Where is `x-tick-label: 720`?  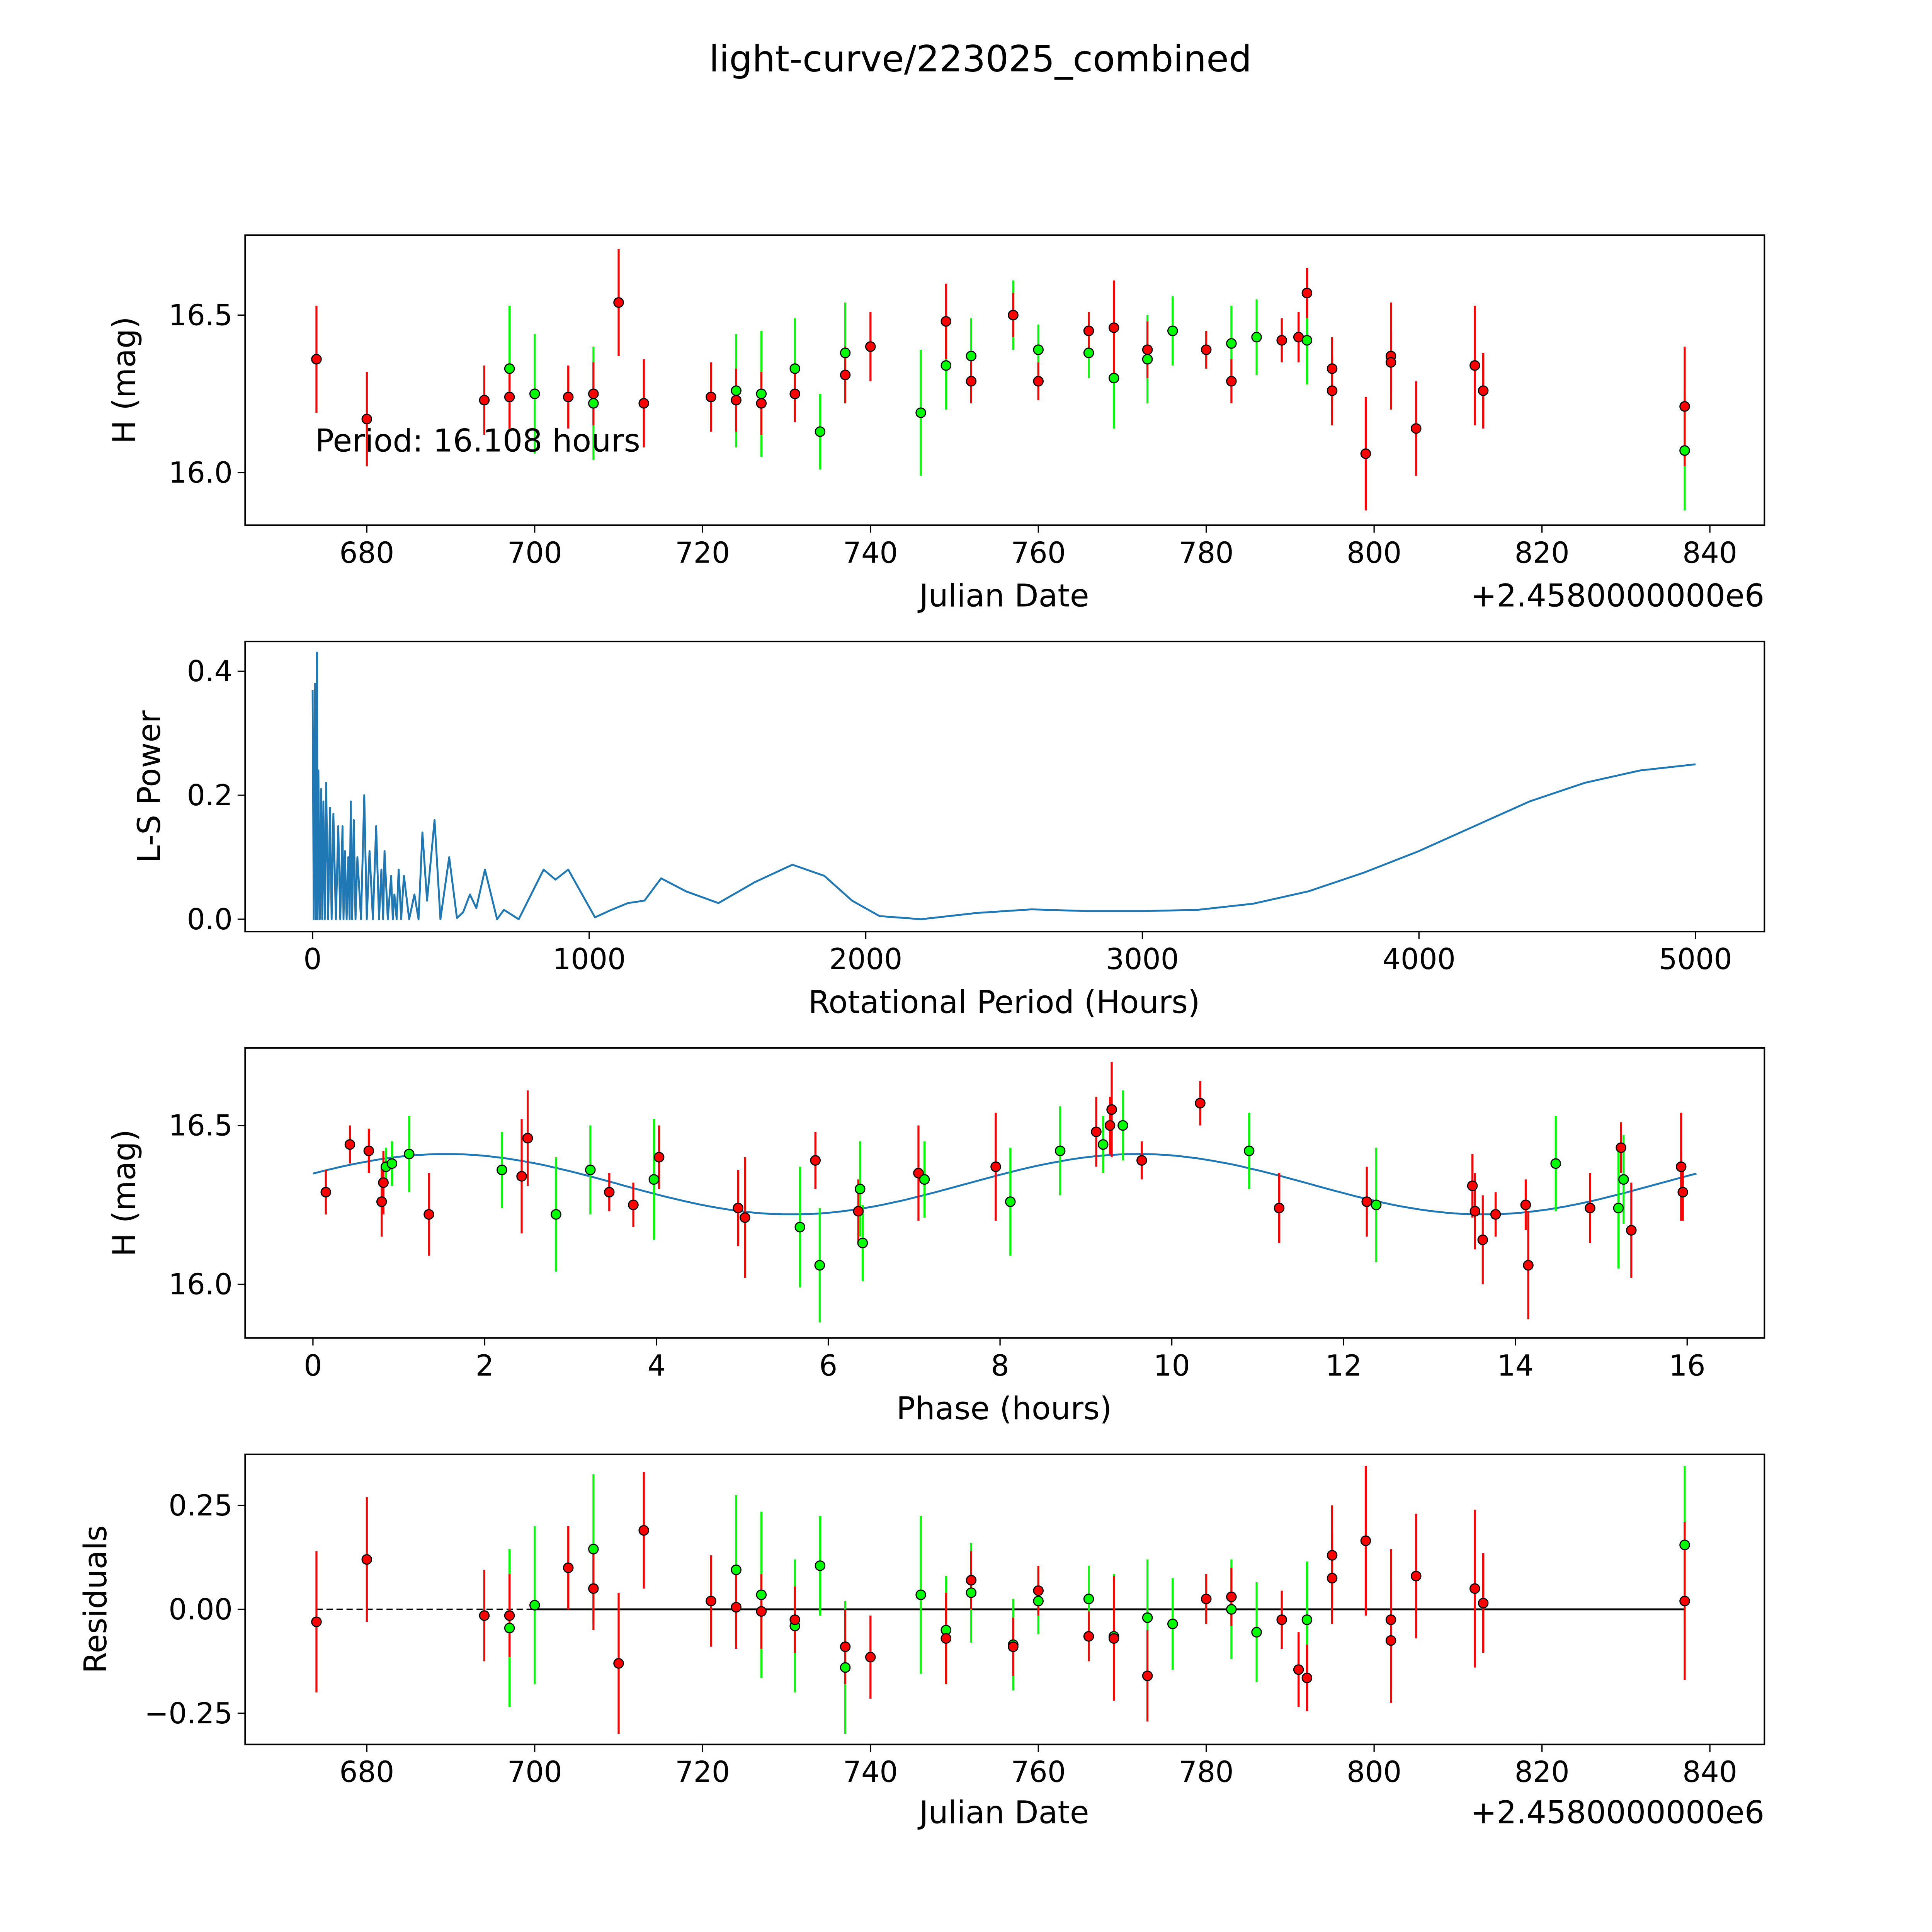
x-tick-label: 720 is located at coordinates (702, 1772).